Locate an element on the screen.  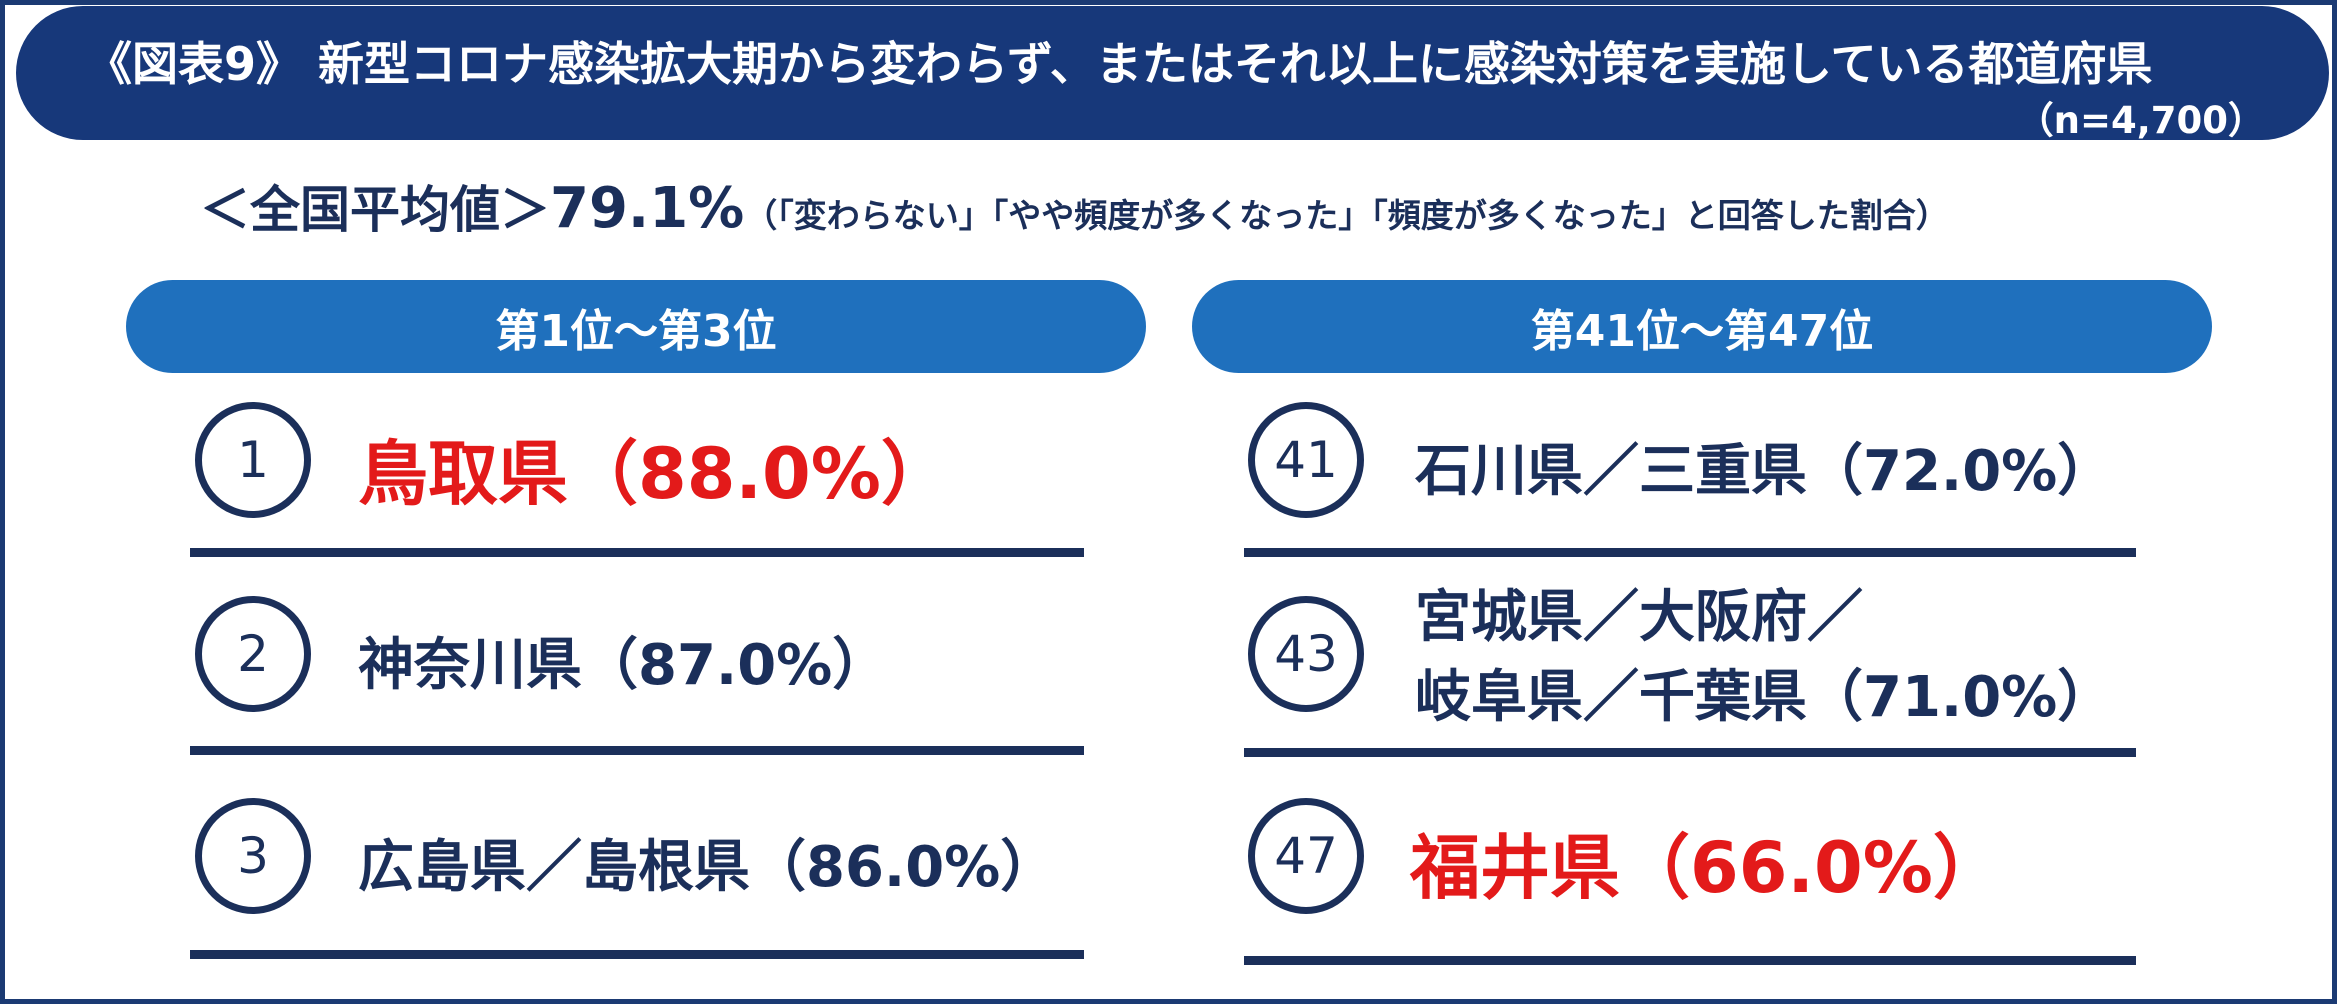
average-label: ＜全国平均値＞ is located at coordinates (375, 210).